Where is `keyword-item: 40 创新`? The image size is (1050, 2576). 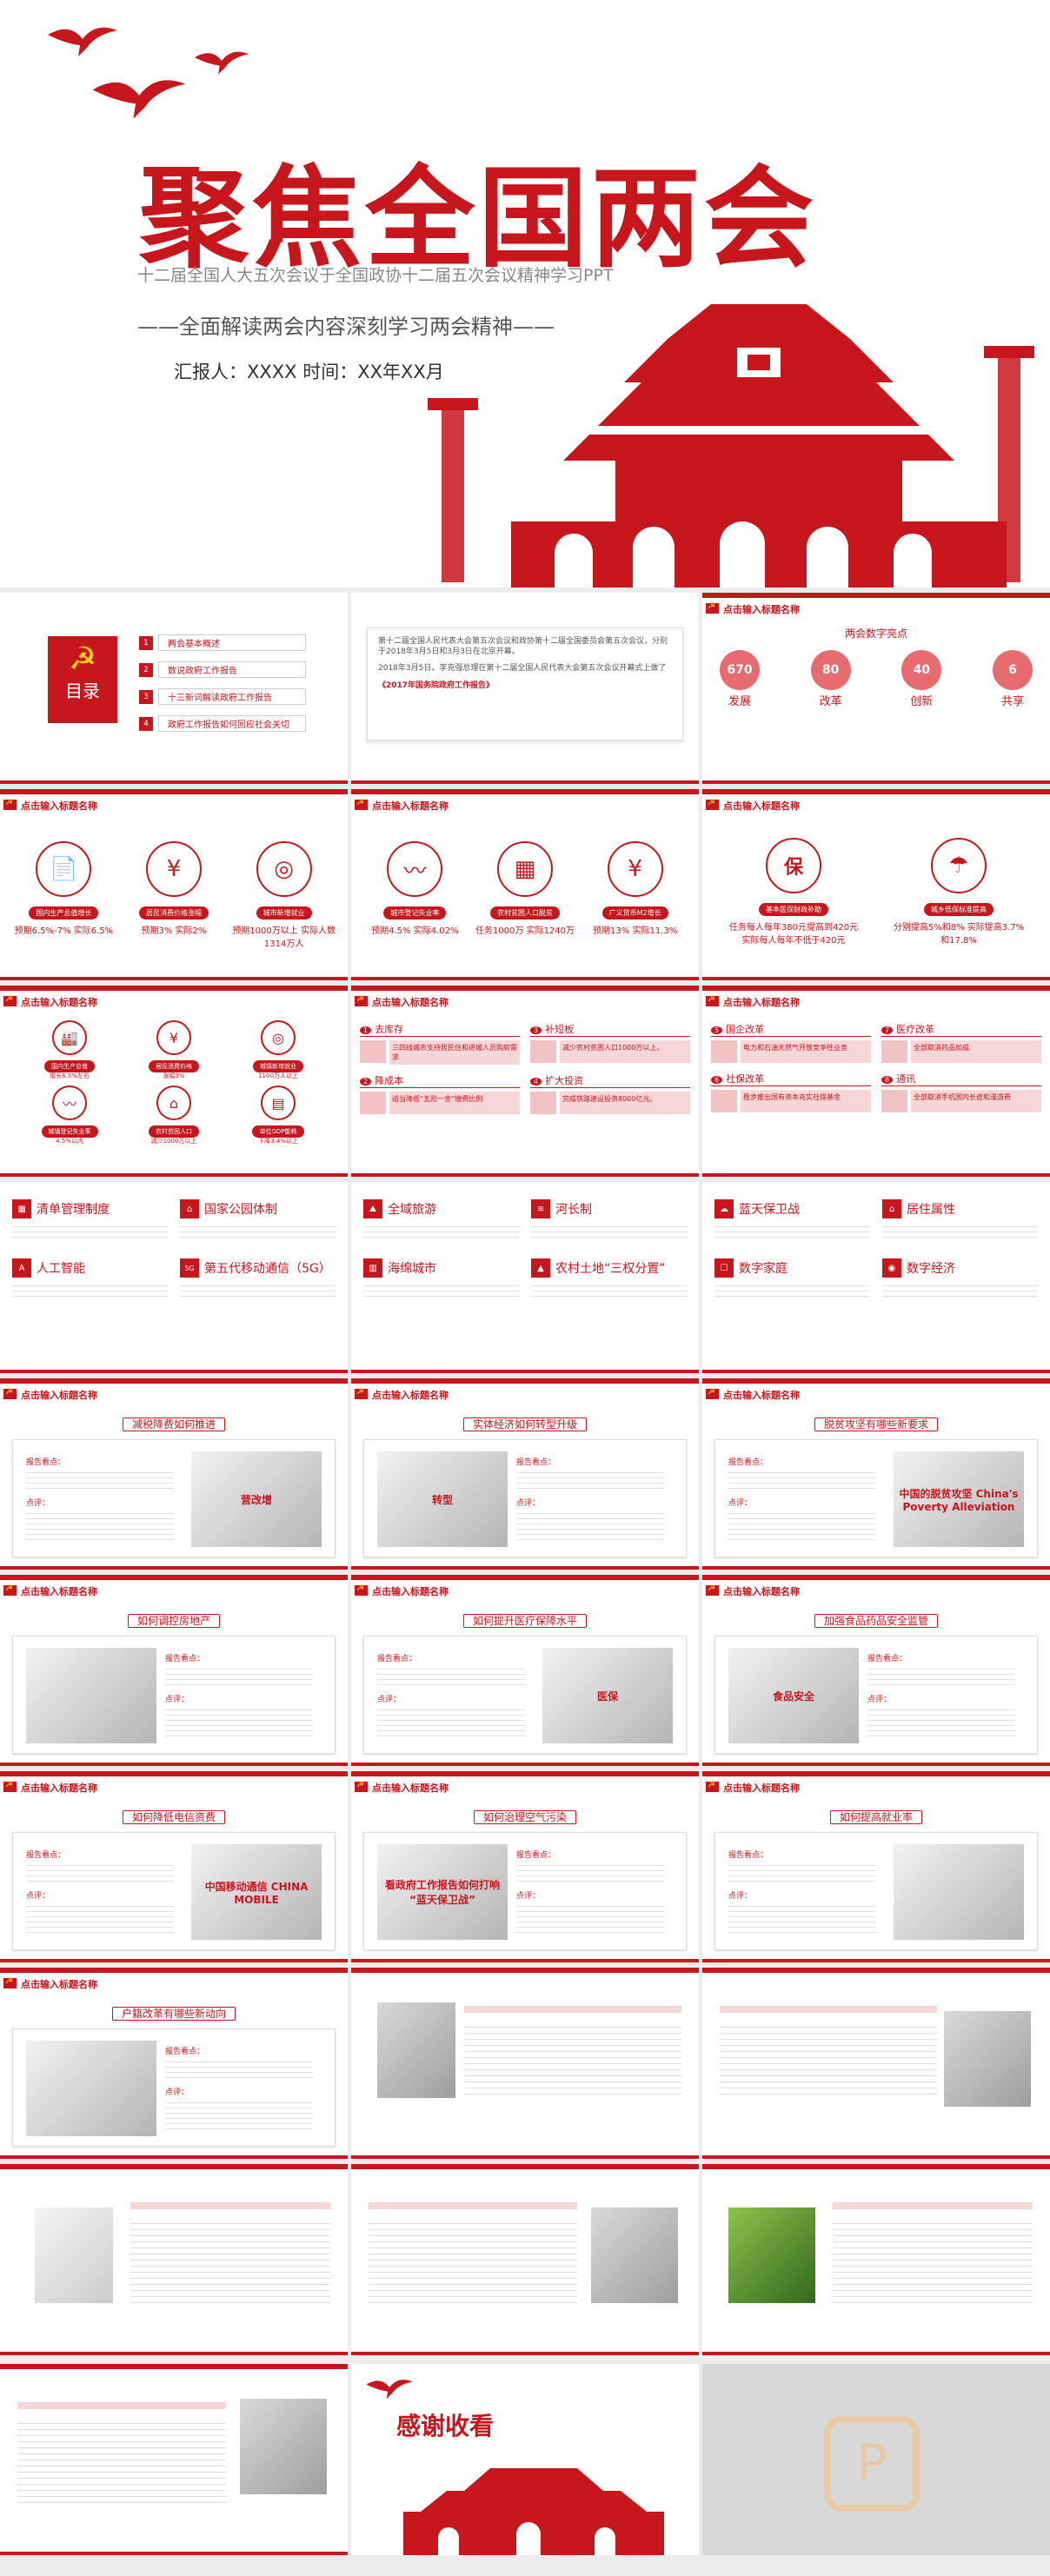 keyword-item: 40 创新 is located at coordinates (921, 679).